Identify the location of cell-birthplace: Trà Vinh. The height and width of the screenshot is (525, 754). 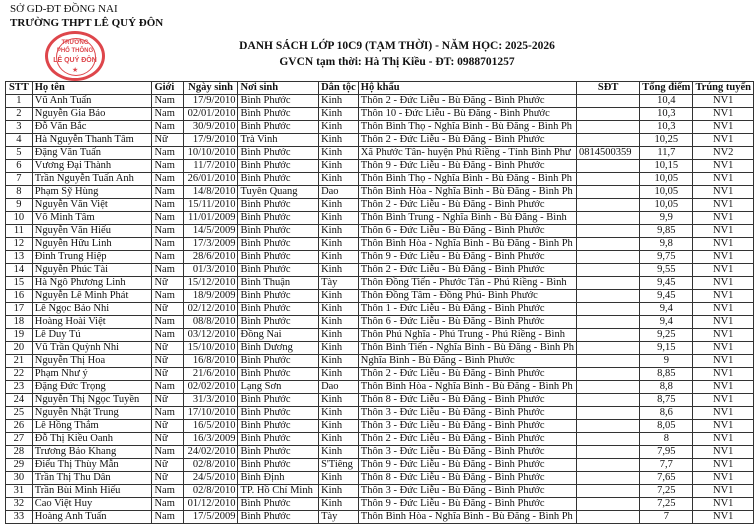
(278, 140).